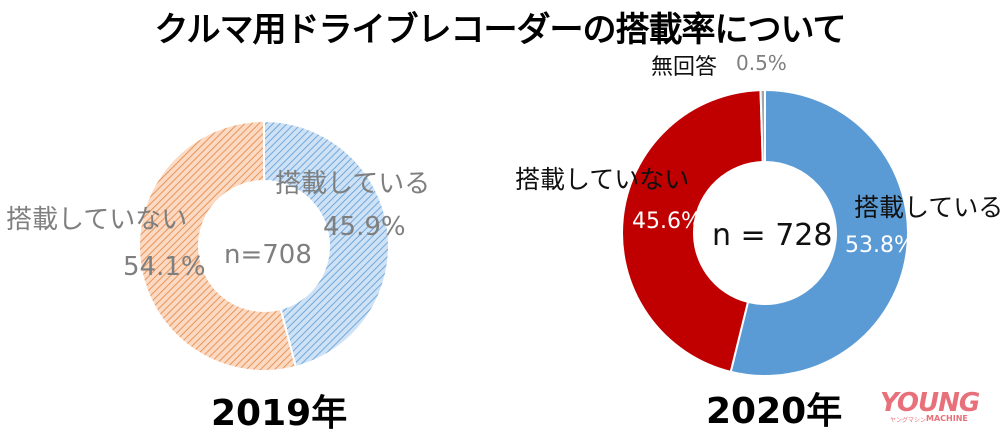 This screenshot has width=1000, height=436. Describe the element at coordinates (164, 267) in the screenshot. I see `pct-2019-not-installed: 54.1%` at that location.